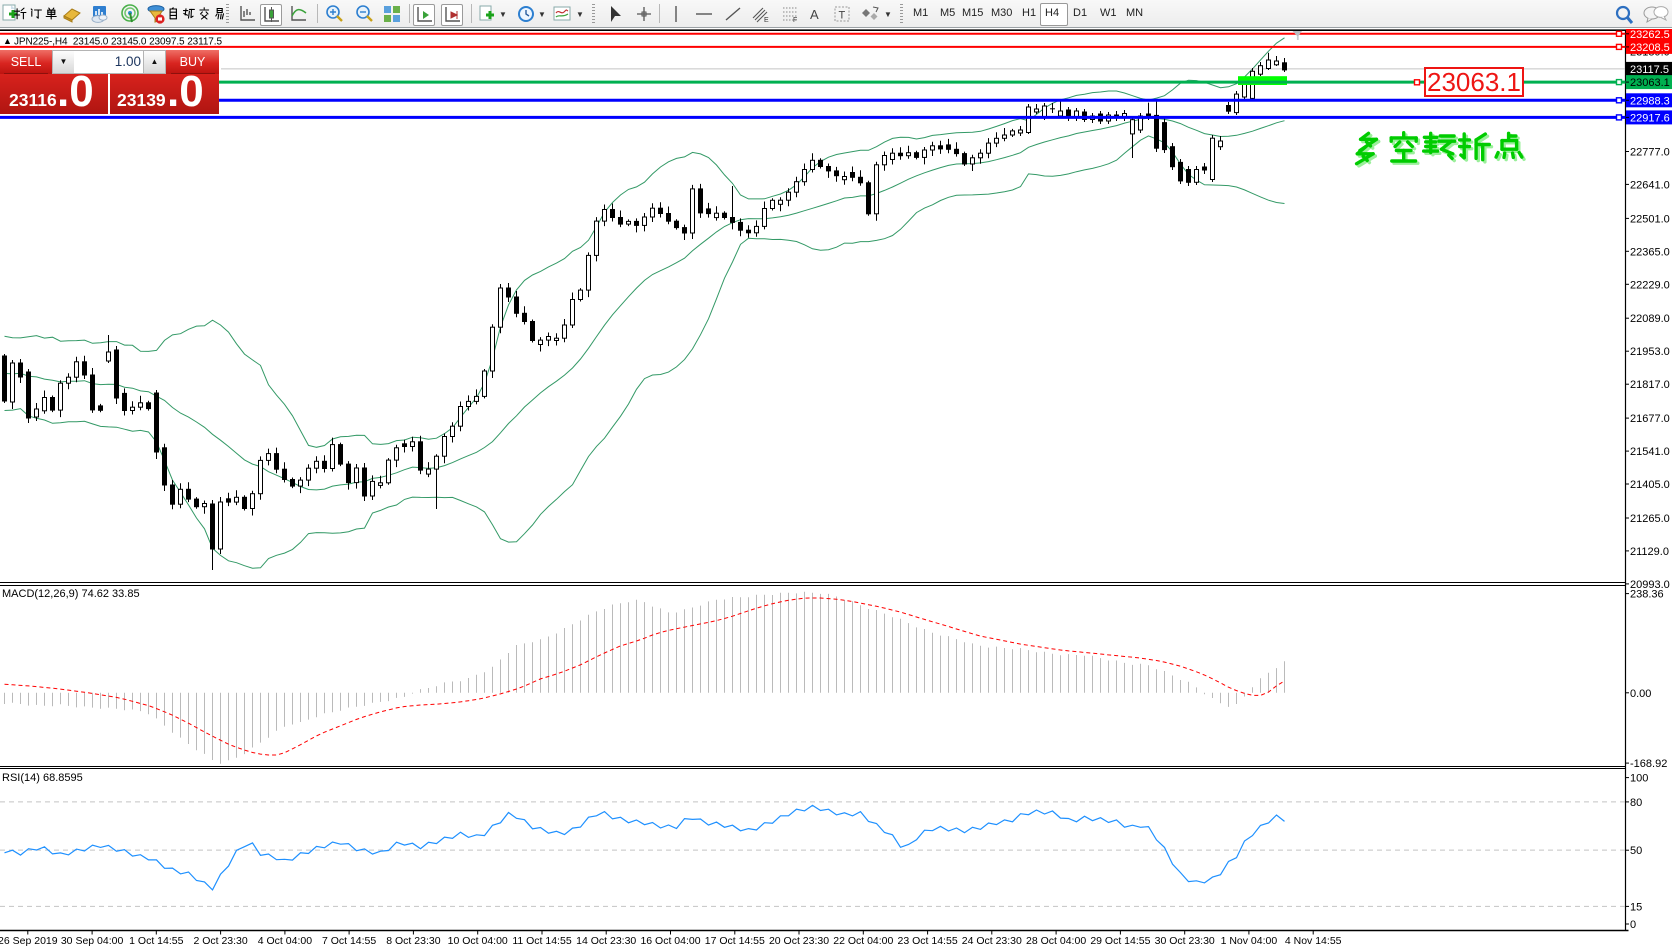  What do you see at coordinates (1650, 252) in the screenshot?
I see `svg-text: 22365.0` at bounding box center [1650, 252].